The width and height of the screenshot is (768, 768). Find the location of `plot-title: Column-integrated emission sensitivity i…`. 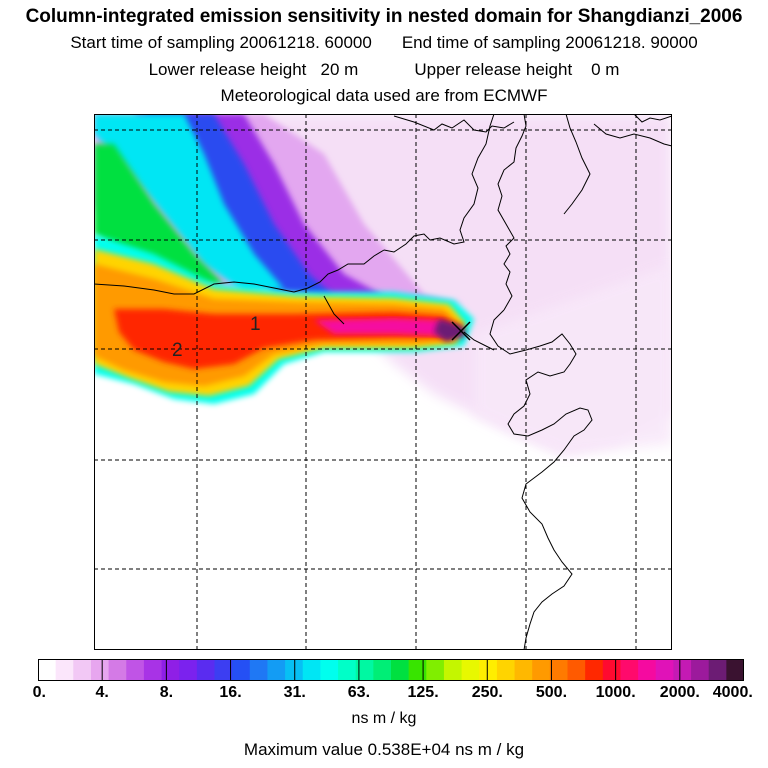

plot-title: Column-integrated emission sensitivity i… is located at coordinates (384, 16).